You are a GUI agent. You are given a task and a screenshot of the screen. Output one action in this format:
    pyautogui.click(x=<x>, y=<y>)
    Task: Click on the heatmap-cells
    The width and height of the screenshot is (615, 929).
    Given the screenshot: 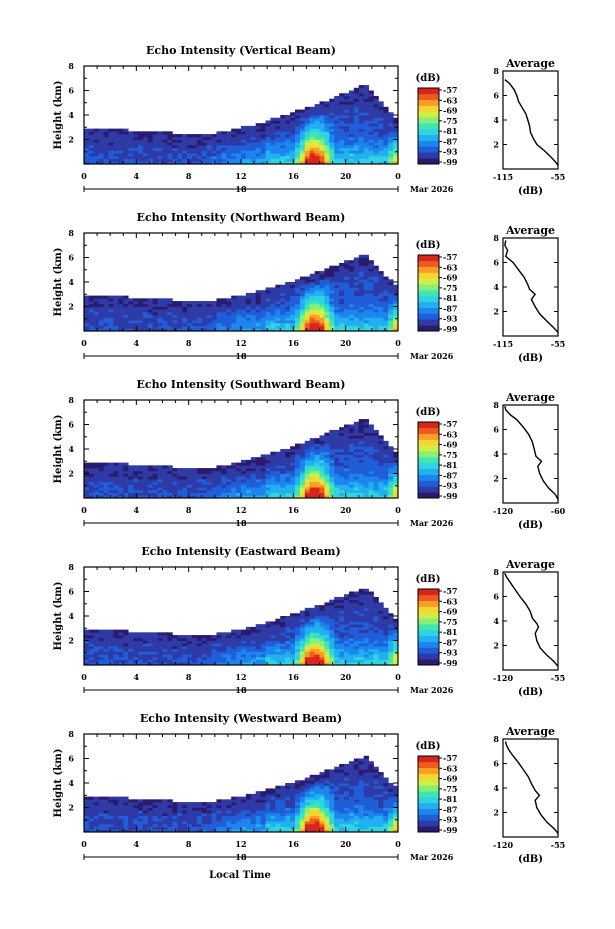 What is the action you would take?
    pyautogui.click(x=241, y=293)
    